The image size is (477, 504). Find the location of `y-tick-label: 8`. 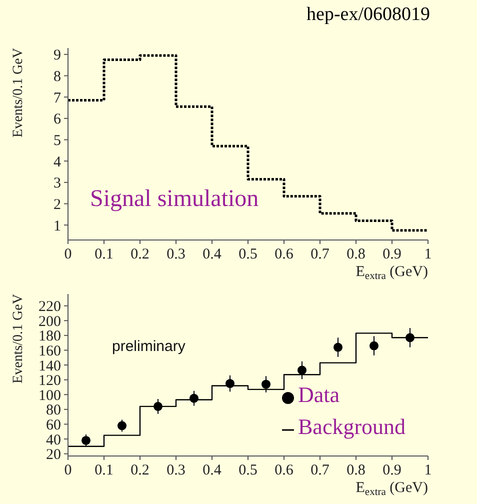

y-tick-label: 8 is located at coordinates (57, 77).